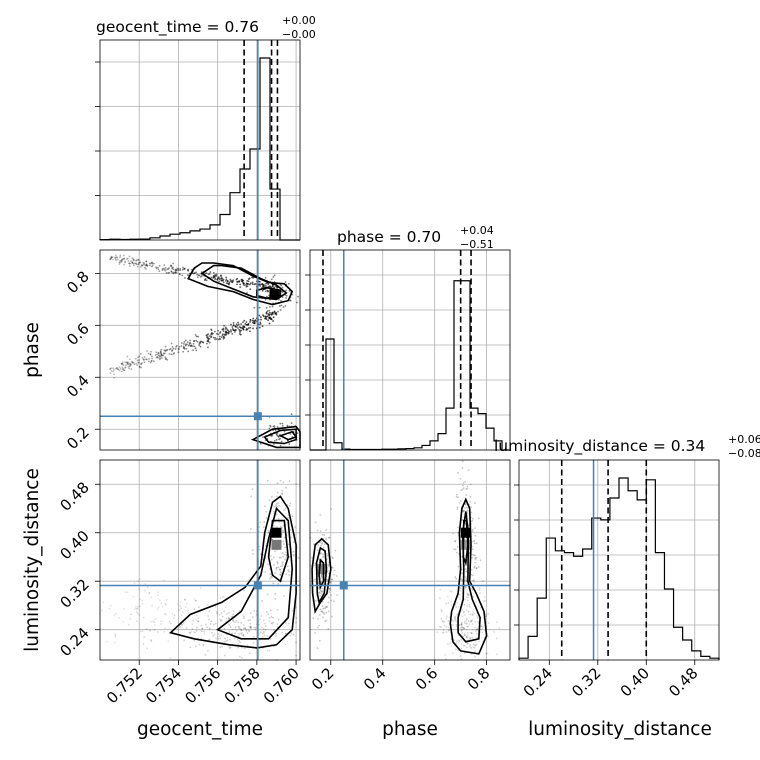 This screenshot has width=760, height=760. Describe the element at coordinates (468, 576) in the screenshot. I see `contour-phase-luminosity_distance` at that location.